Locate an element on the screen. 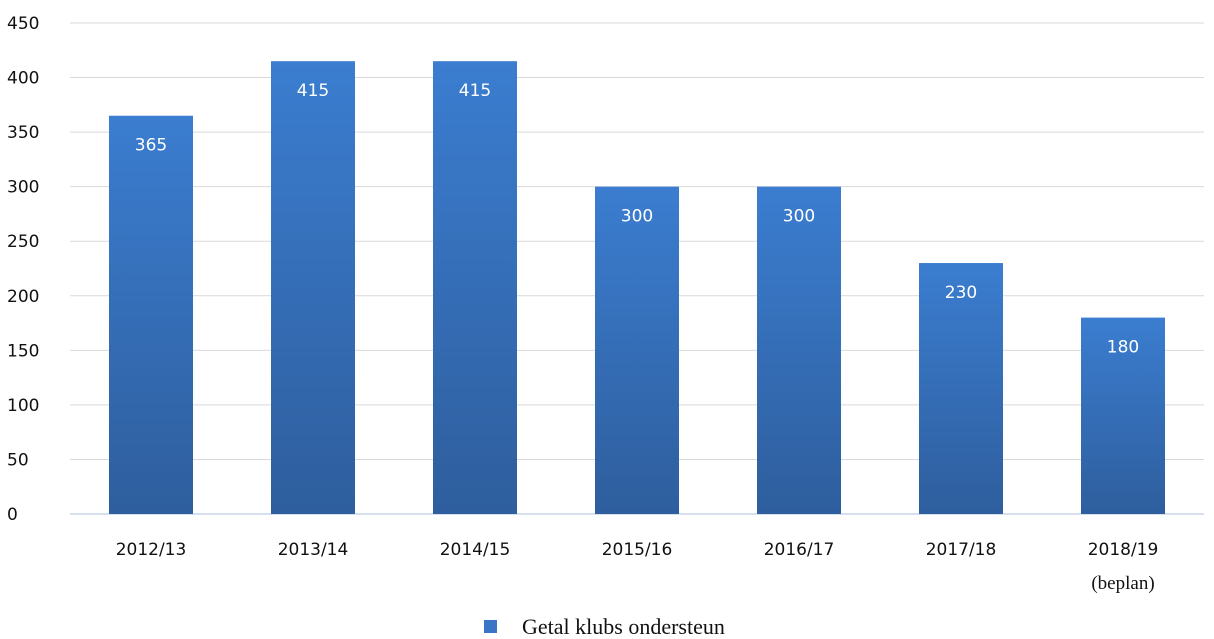 The width and height of the screenshot is (1214, 639). y-axis-ticks: 0 50 100 150 200 250 300 350 400 450 is located at coordinates (23, 269).